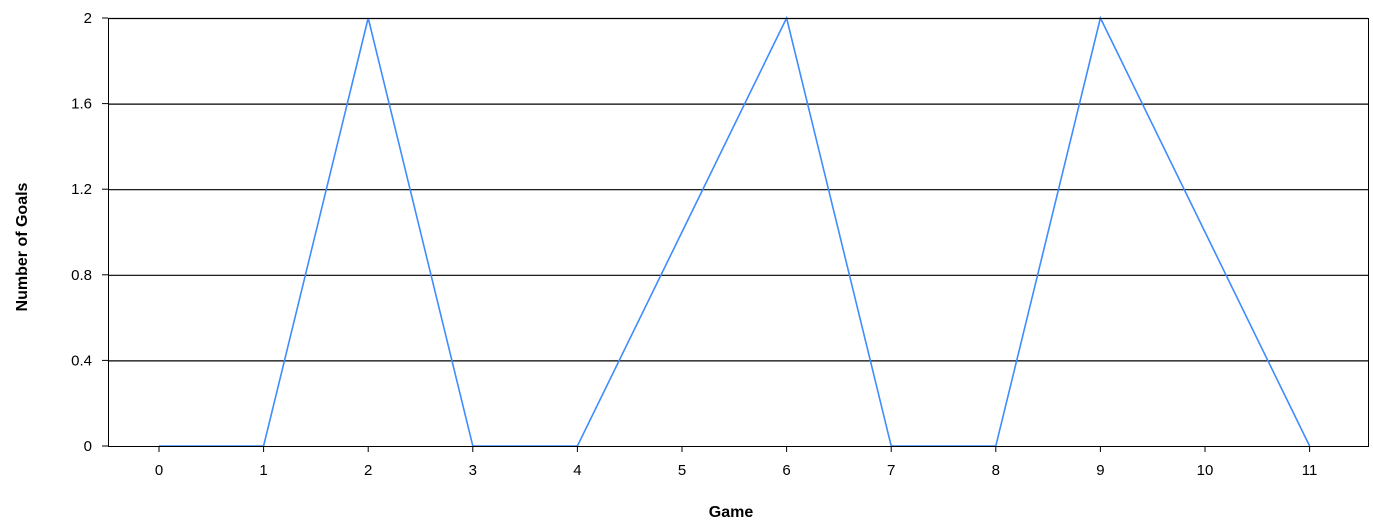 This screenshot has width=1373, height=532. Describe the element at coordinates (89, 232) in the screenshot. I see `y-axis-ticks: 0 0.4 0.8 1.2 1.6 2` at that location.